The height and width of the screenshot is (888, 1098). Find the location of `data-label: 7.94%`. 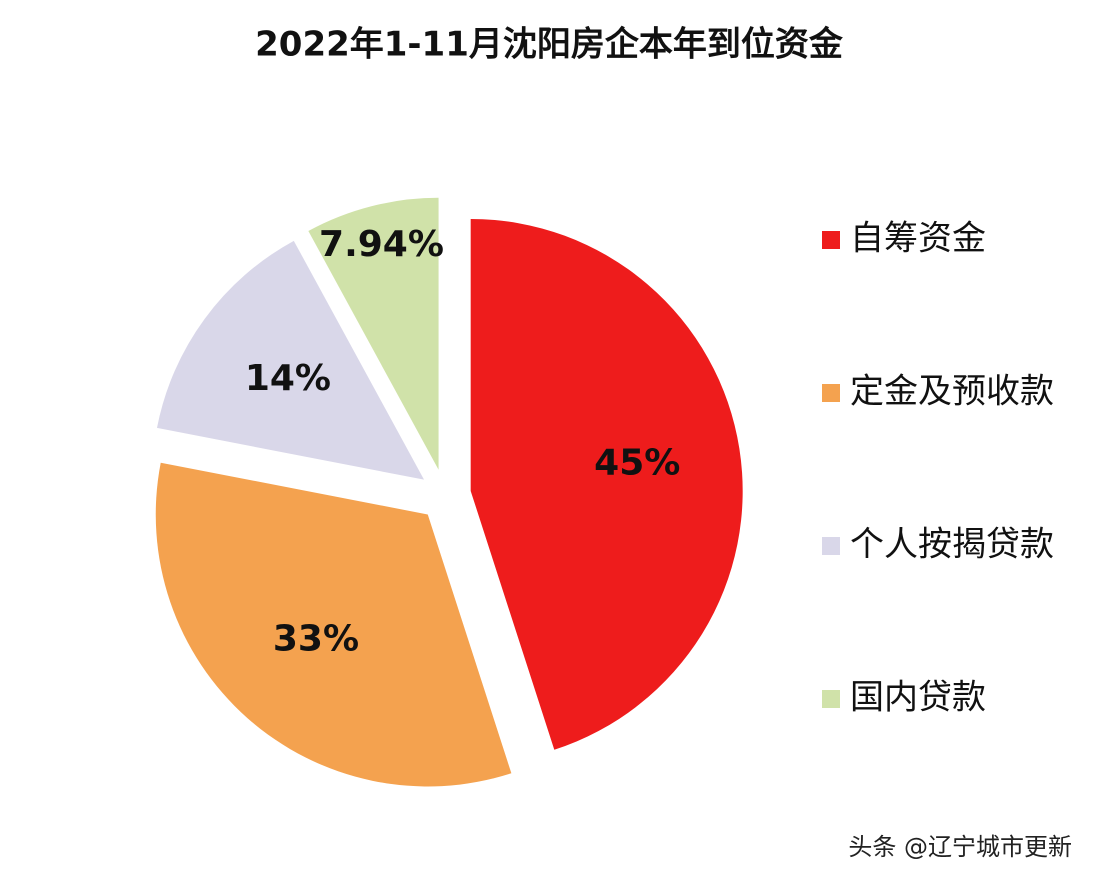

data-label: 7.94% is located at coordinates (381, 244).